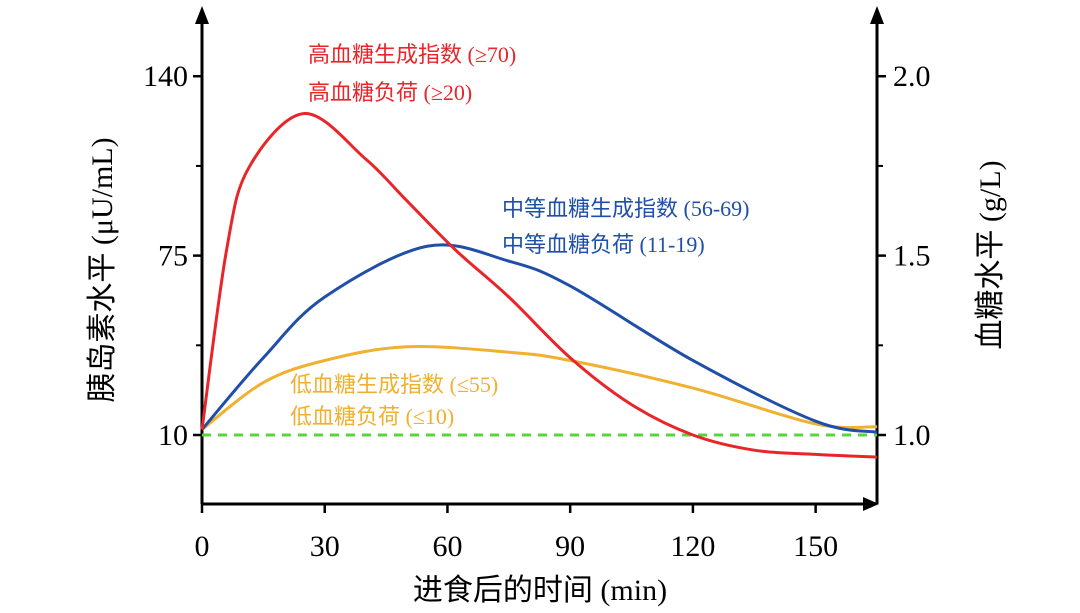  What do you see at coordinates (202, 546) in the screenshot?
I see `x-tick-label: 0` at bounding box center [202, 546].